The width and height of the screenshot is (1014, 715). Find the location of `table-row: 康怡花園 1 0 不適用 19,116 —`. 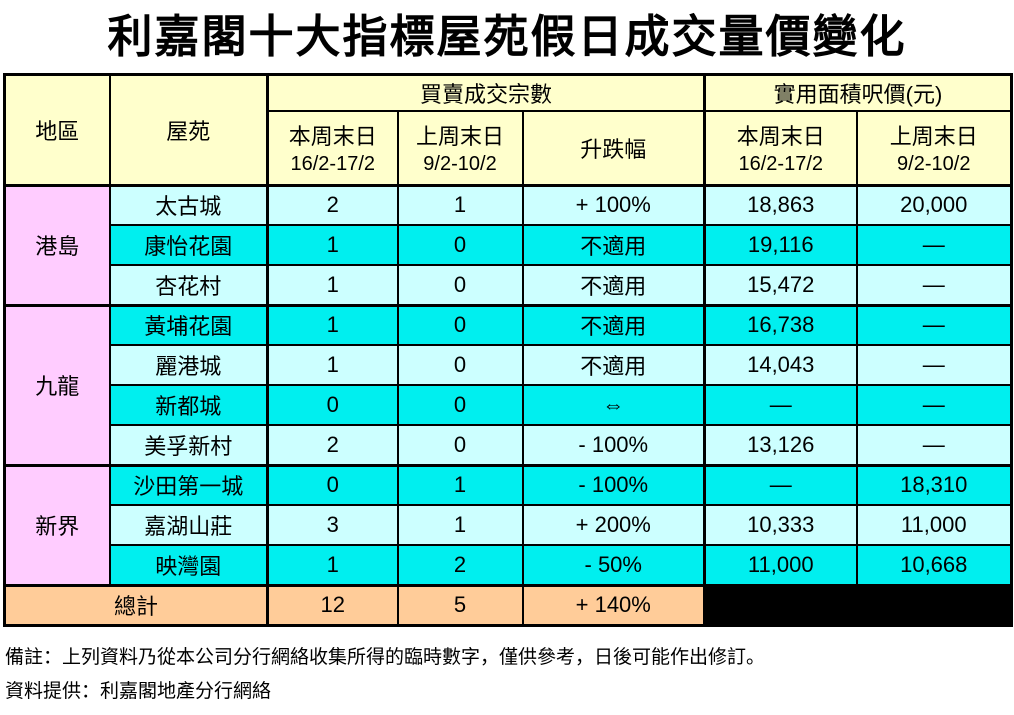

table-row: 康怡花園 1 0 不適用 19,116 — is located at coordinates (509, 245).